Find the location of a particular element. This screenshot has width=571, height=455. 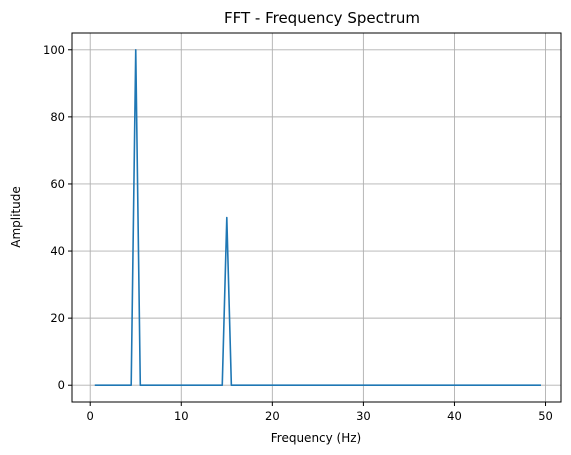

y-tick-label: 80 is located at coordinates (57, 117).